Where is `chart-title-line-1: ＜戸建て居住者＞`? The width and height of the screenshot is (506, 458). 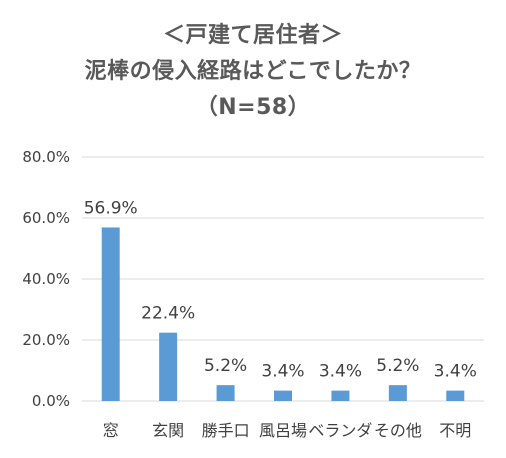 chart-title-line-1: ＜戸建て居住者＞ is located at coordinates (252, 35).